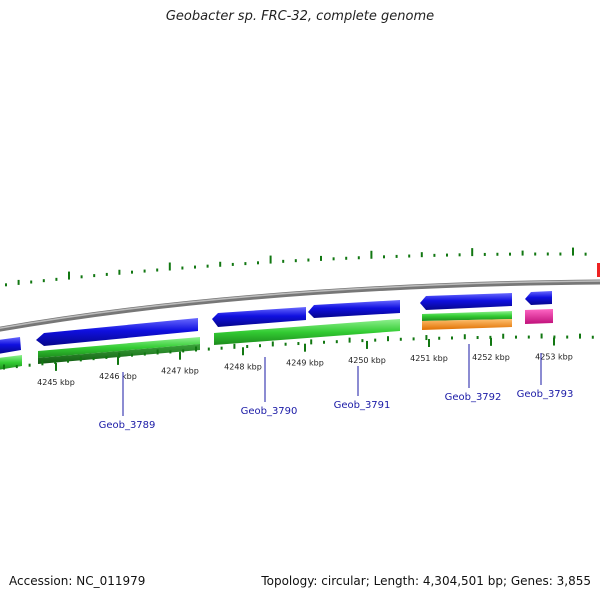 This screenshot has height=600, width=600. I want to click on scale-tick-label: 4248 kbp, so click(243, 366).